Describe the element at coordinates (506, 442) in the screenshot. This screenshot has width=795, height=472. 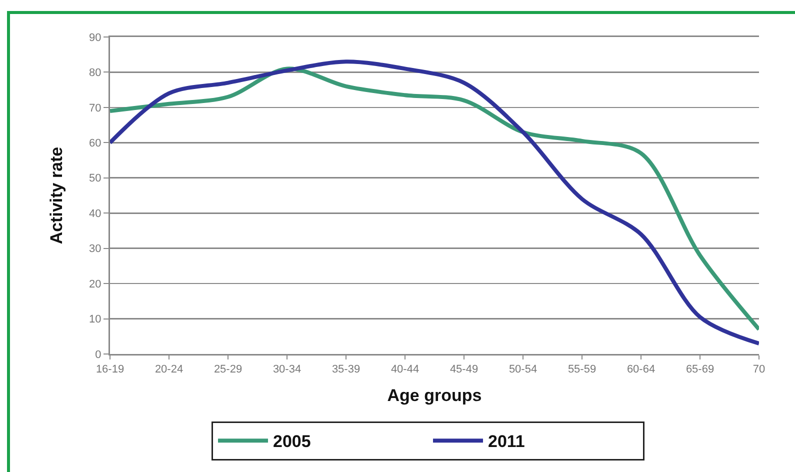
I see `legend-label: 2011` at that location.